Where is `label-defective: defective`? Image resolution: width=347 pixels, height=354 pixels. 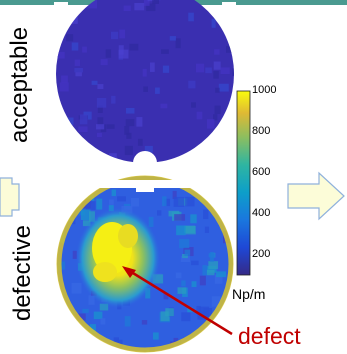 label-defective: defective is located at coordinates (23, 273).